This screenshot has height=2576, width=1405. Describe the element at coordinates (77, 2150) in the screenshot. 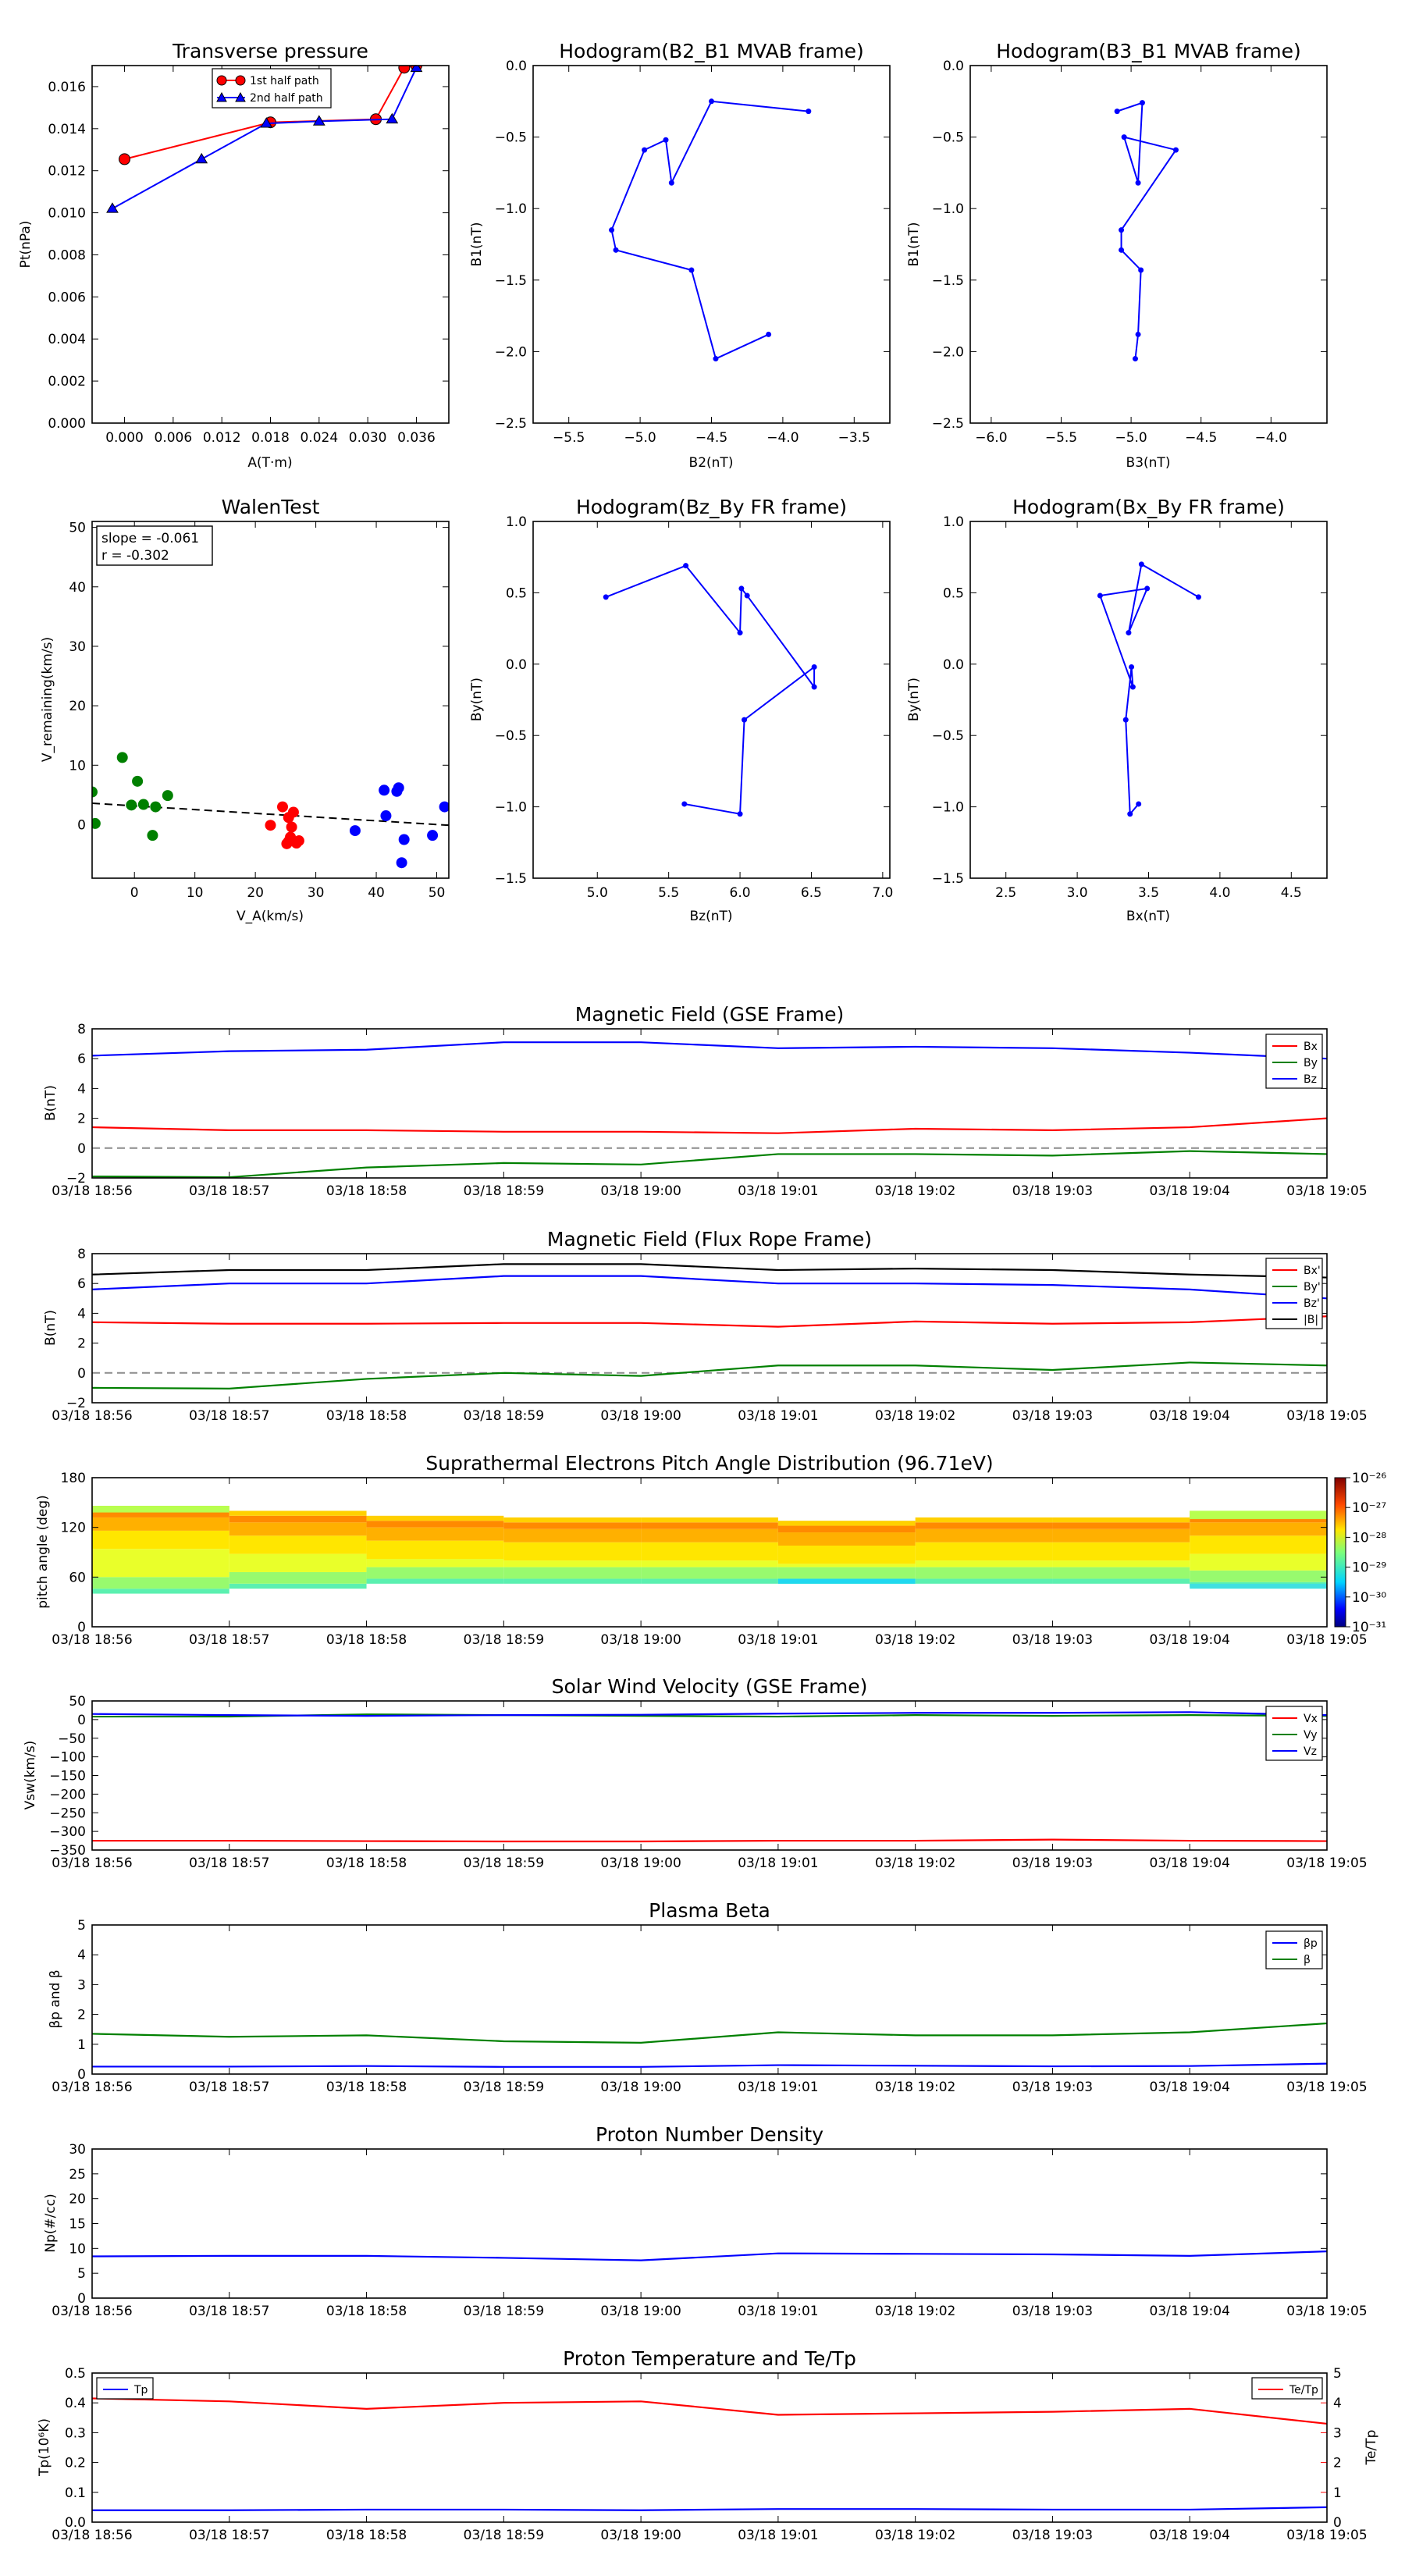

I see `np-ytick-label: 30` at that location.